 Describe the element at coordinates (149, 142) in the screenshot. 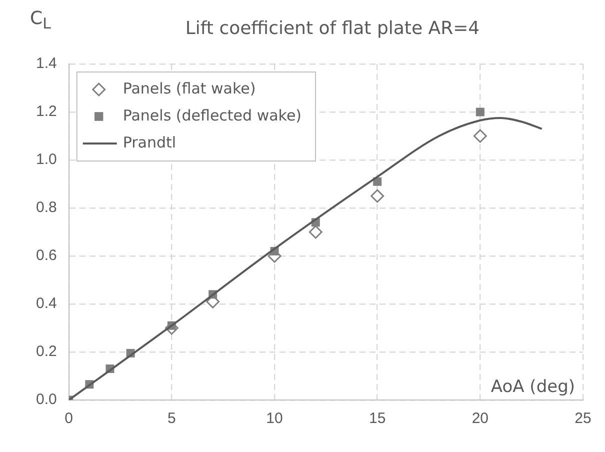

I see `legend-label: Prandtl` at that location.